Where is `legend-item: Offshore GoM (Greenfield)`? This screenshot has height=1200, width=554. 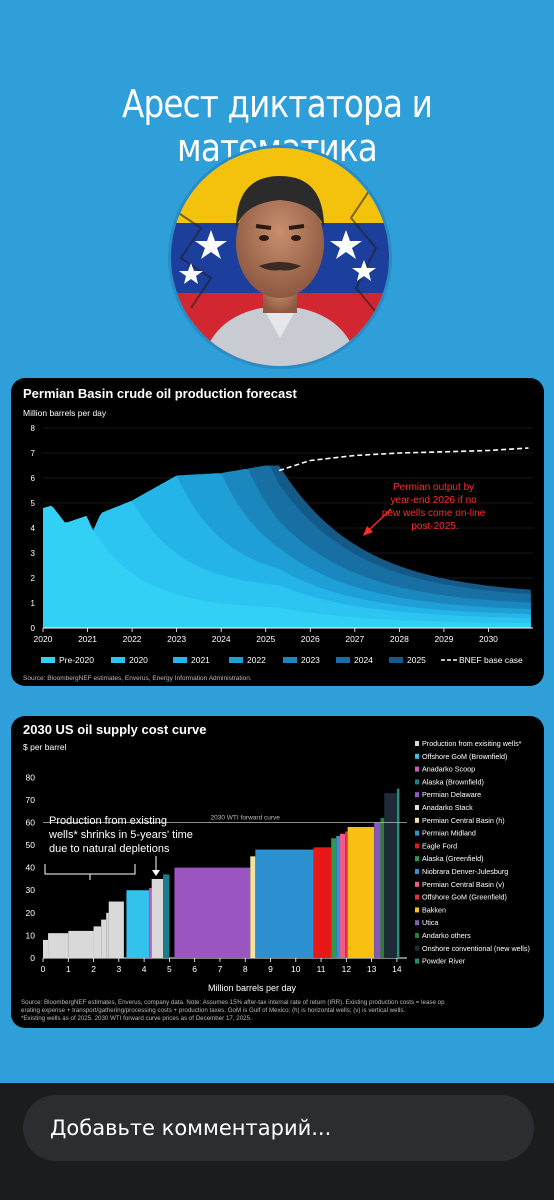 legend-item: Offshore GoM (Greenfield) is located at coordinates (461, 897).